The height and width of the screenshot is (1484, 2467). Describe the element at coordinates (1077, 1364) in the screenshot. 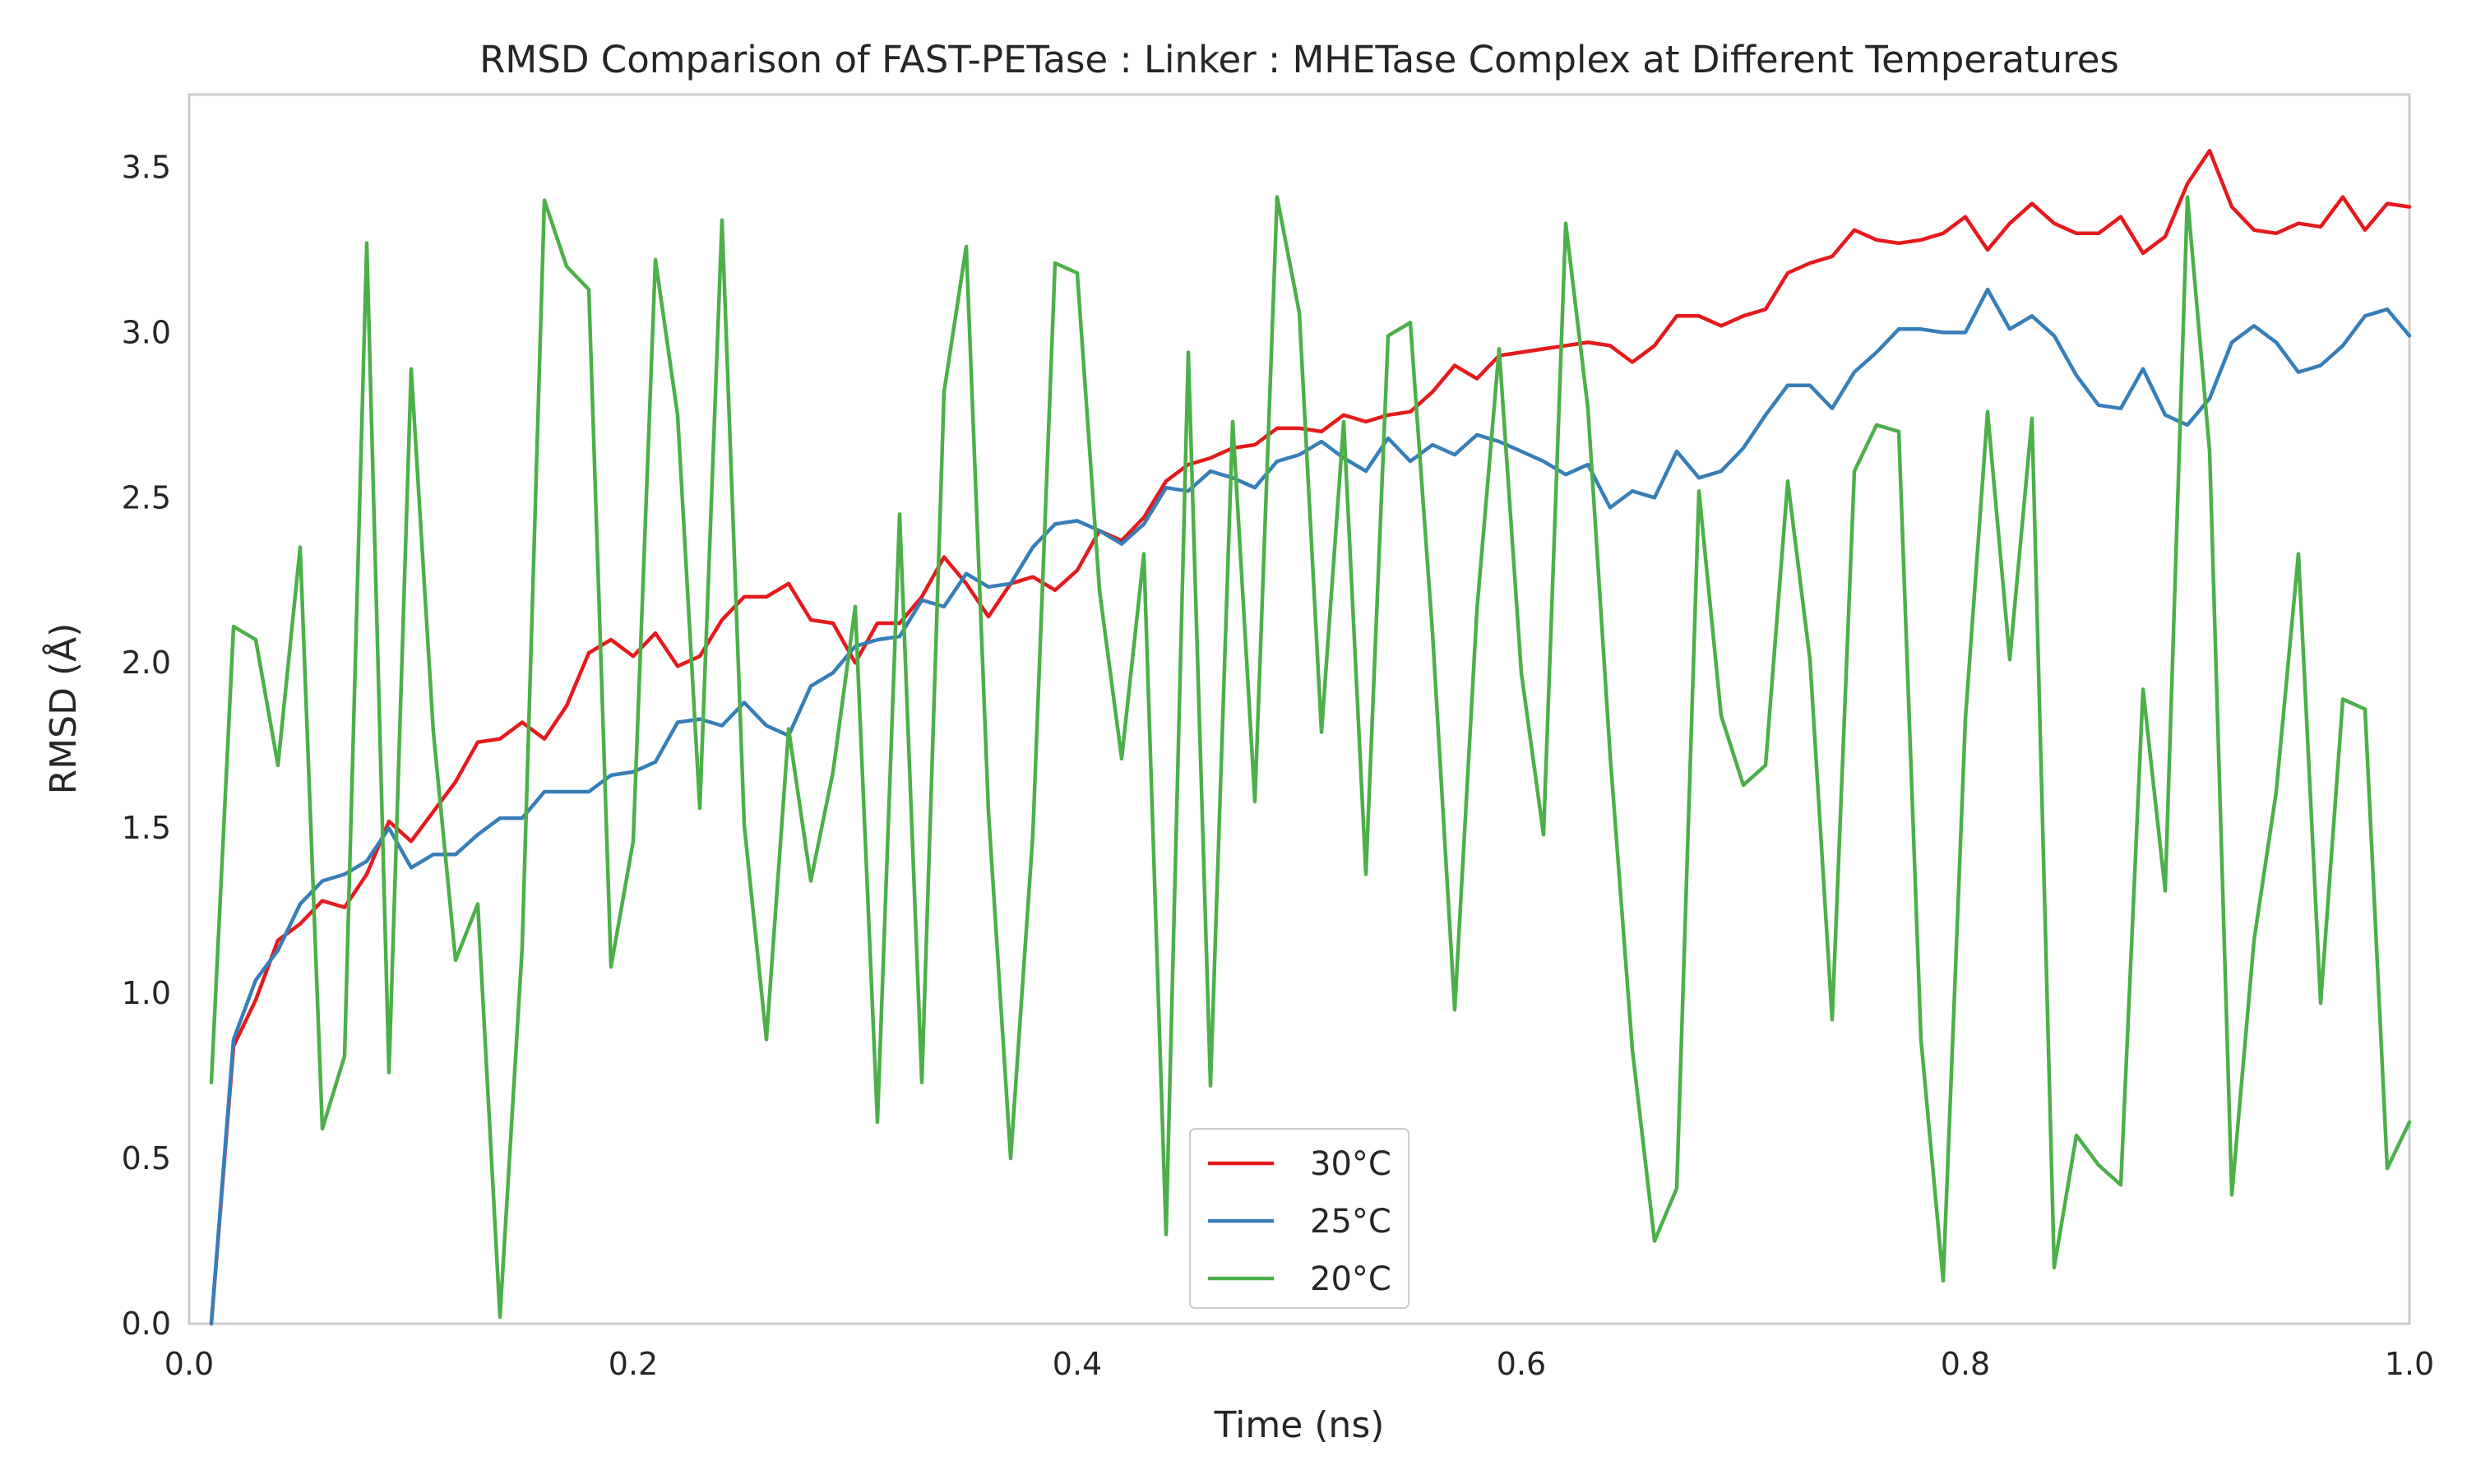

I see `x-tick-label: 0.4` at that location.